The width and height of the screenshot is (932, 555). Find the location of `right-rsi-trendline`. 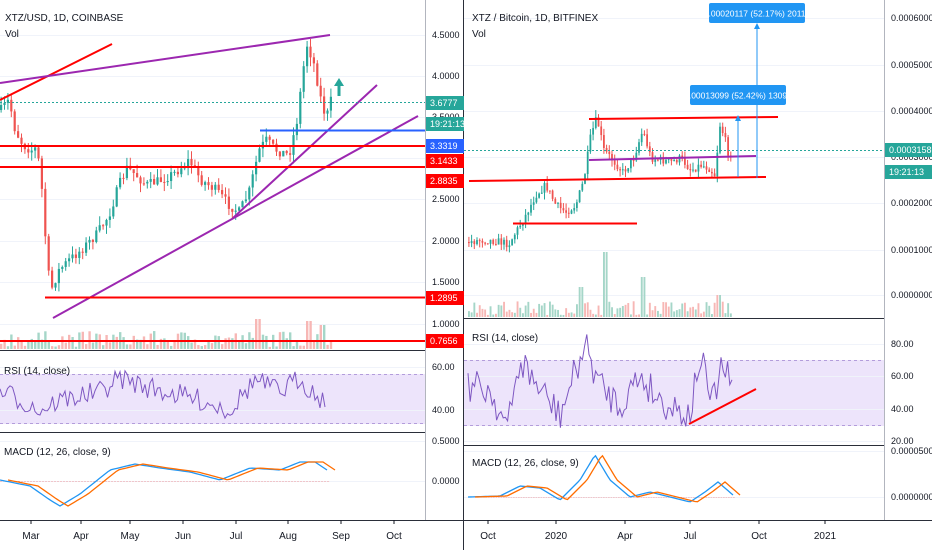

right-rsi-trendline is located at coordinates (722, 406).